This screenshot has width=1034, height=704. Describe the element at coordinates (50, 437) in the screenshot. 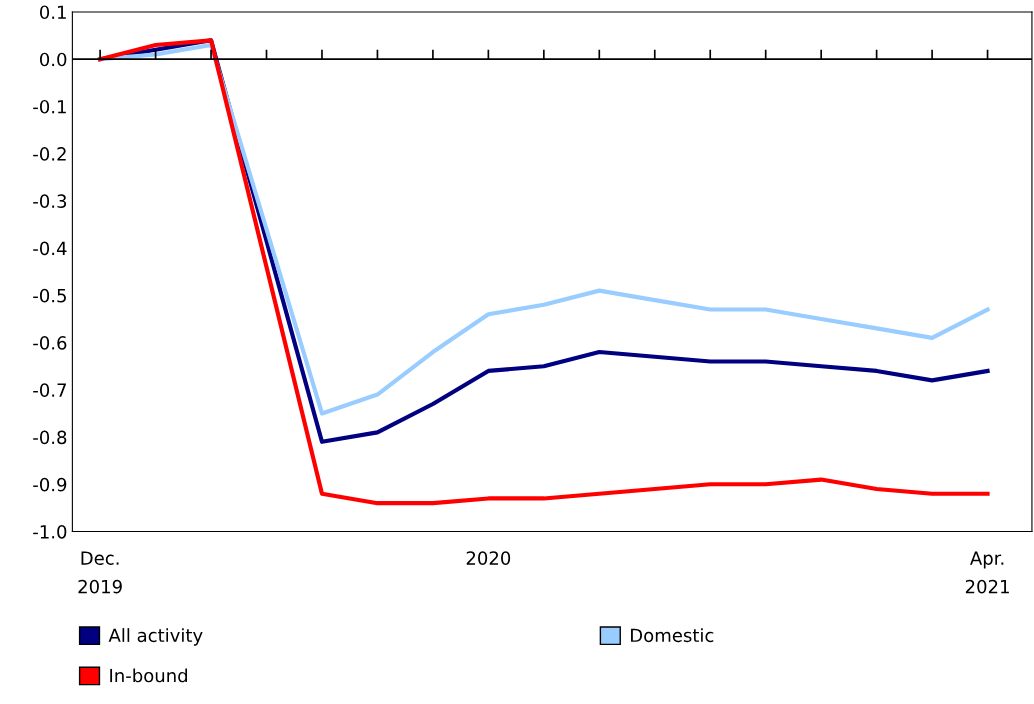

I see `y-tick-label: -0.8` at that location.